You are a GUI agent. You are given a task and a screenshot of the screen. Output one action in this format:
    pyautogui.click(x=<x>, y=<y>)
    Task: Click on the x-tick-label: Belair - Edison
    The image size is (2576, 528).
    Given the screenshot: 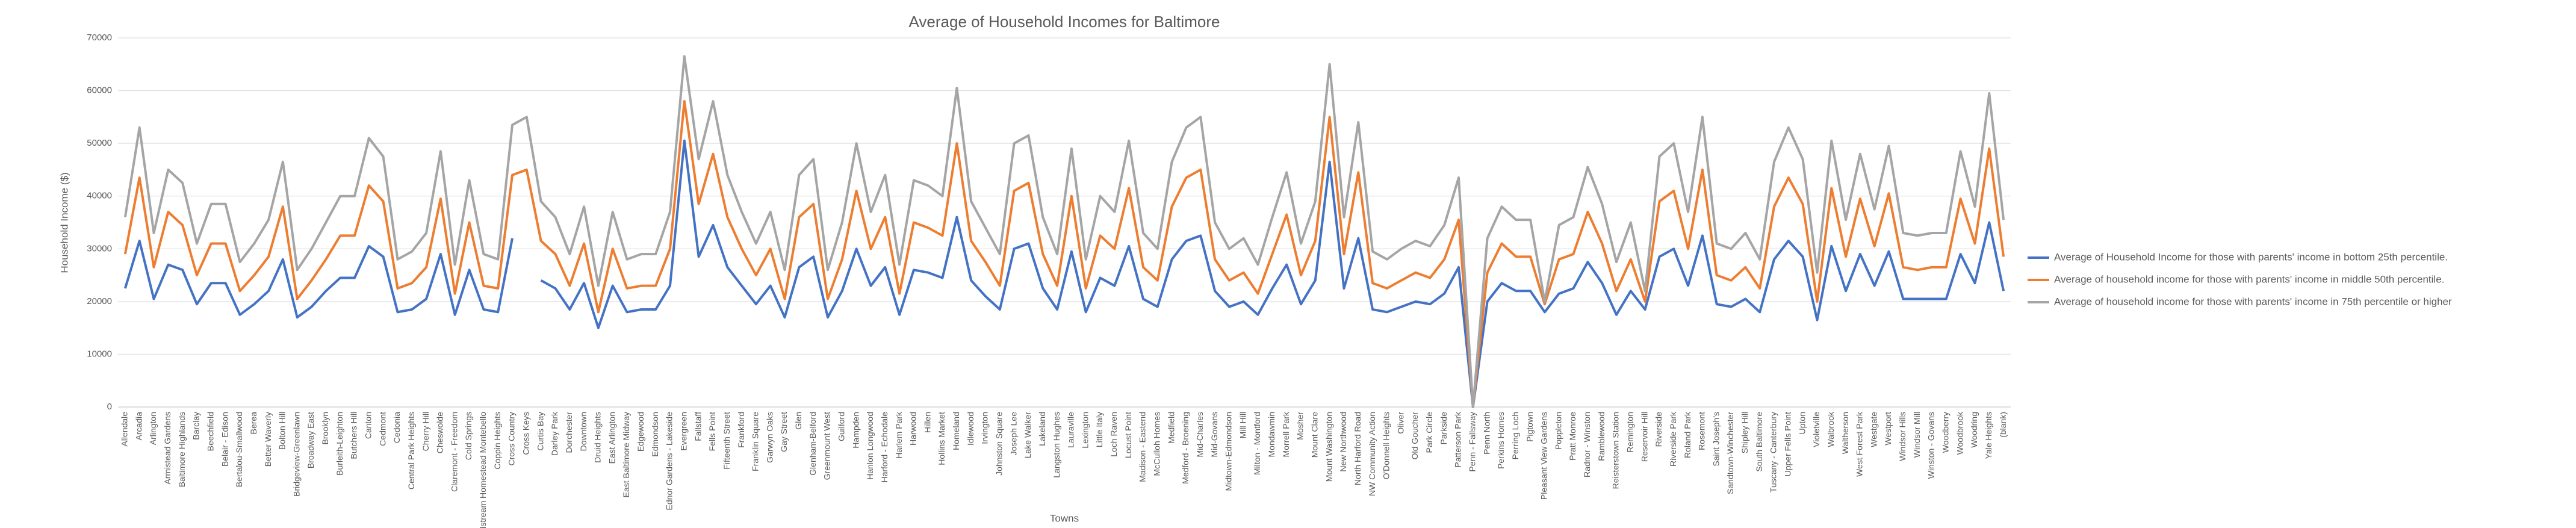 What is the action you would take?
    pyautogui.click(x=224, y=439)
    